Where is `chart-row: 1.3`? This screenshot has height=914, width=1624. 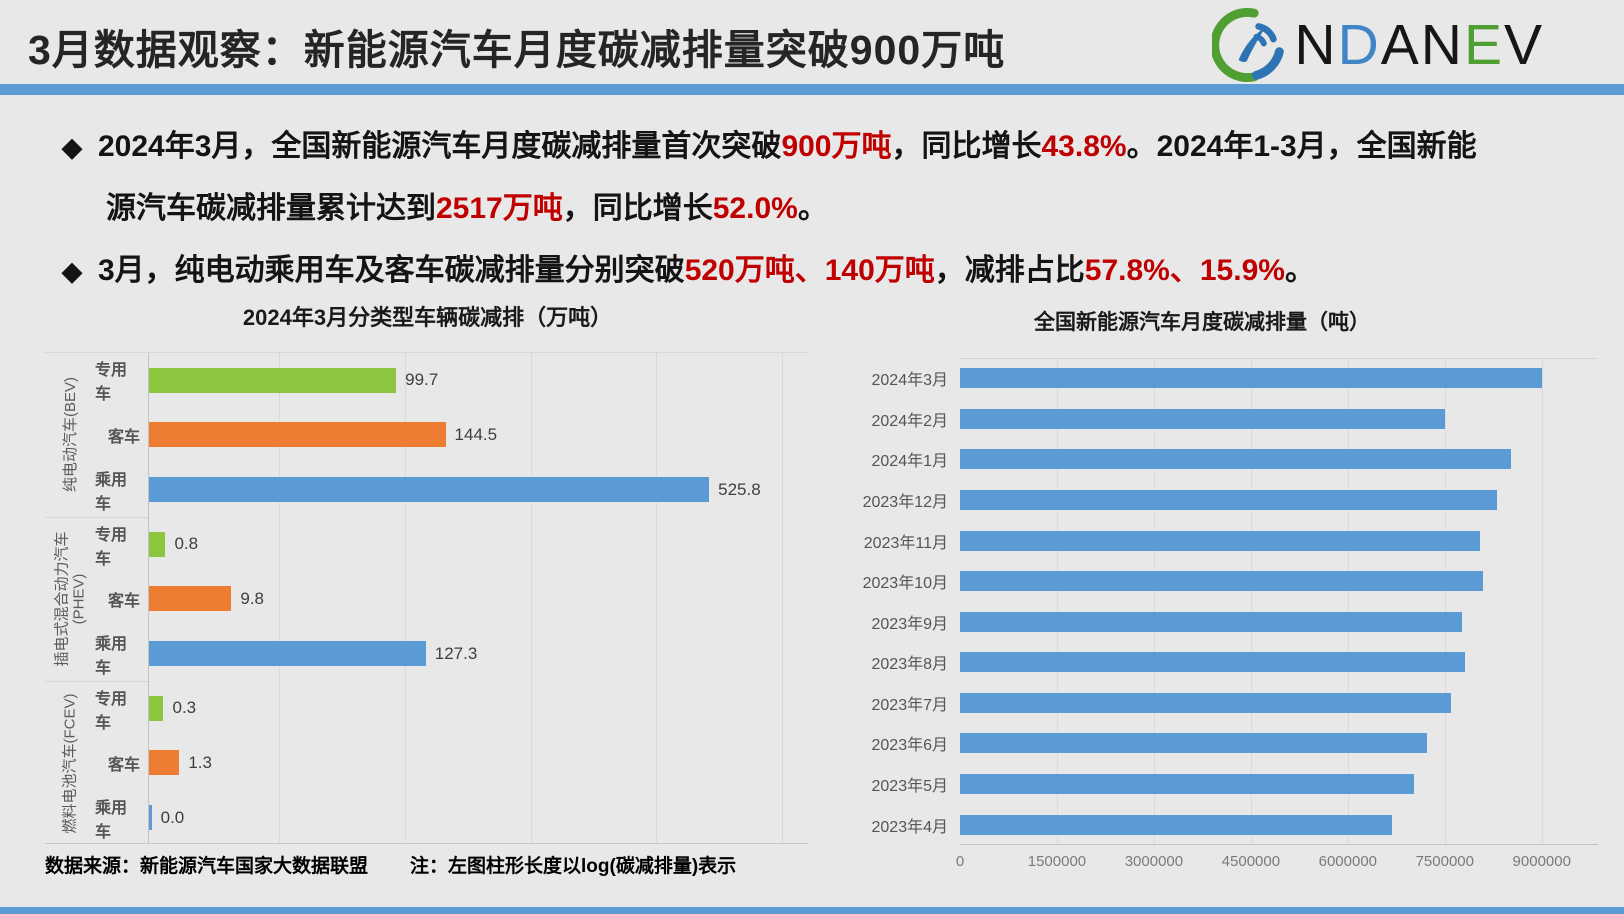
chart-row: 1.3 is located at coordinates (478, 763).